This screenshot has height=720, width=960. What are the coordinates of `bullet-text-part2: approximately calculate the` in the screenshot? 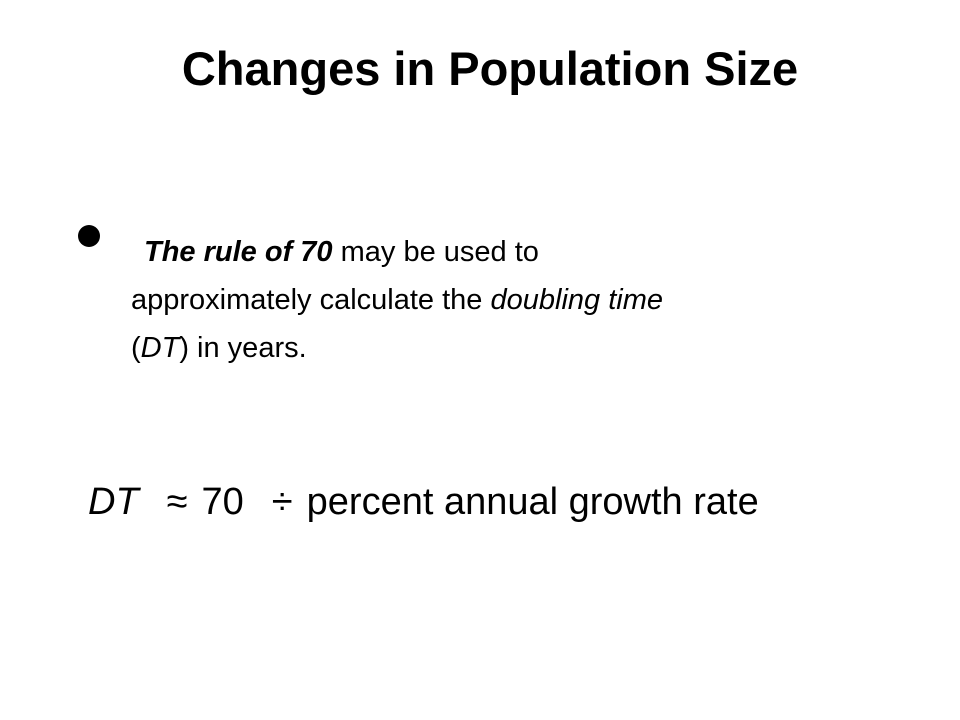 It's located at (311, 300).